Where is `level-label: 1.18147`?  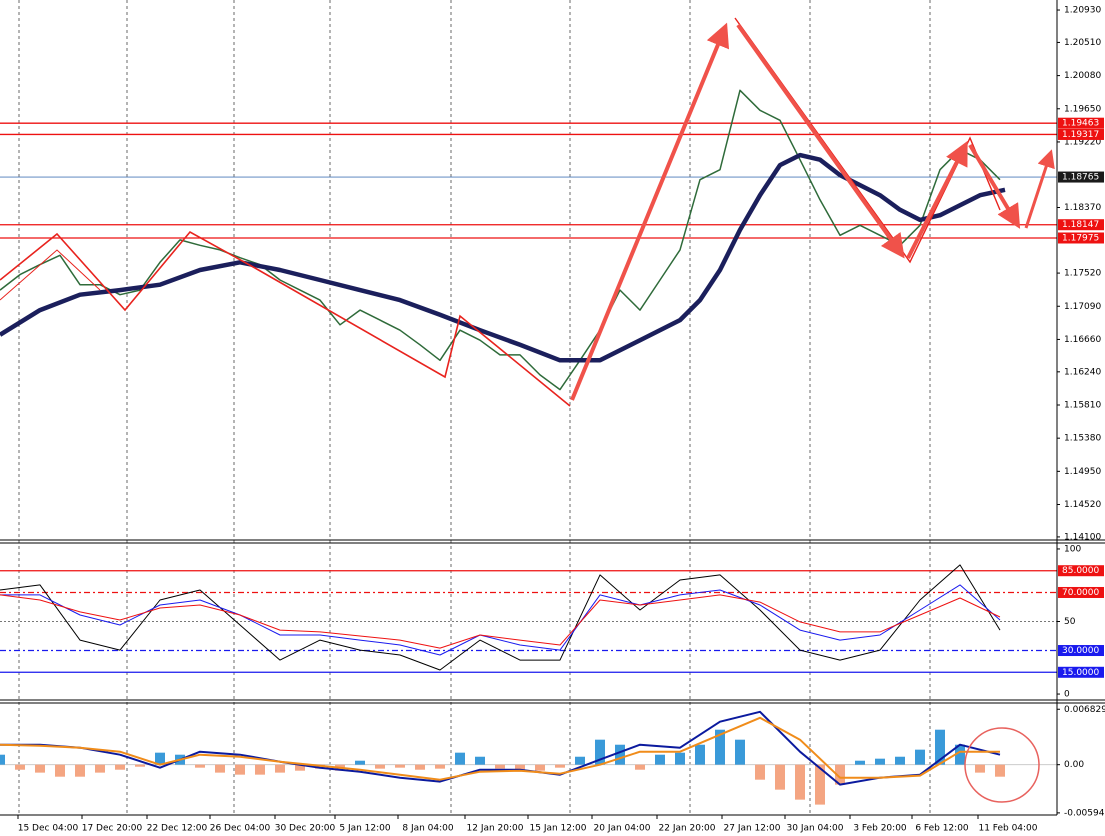 level-label: 1.18147 is located at coordinates (1080, 225).